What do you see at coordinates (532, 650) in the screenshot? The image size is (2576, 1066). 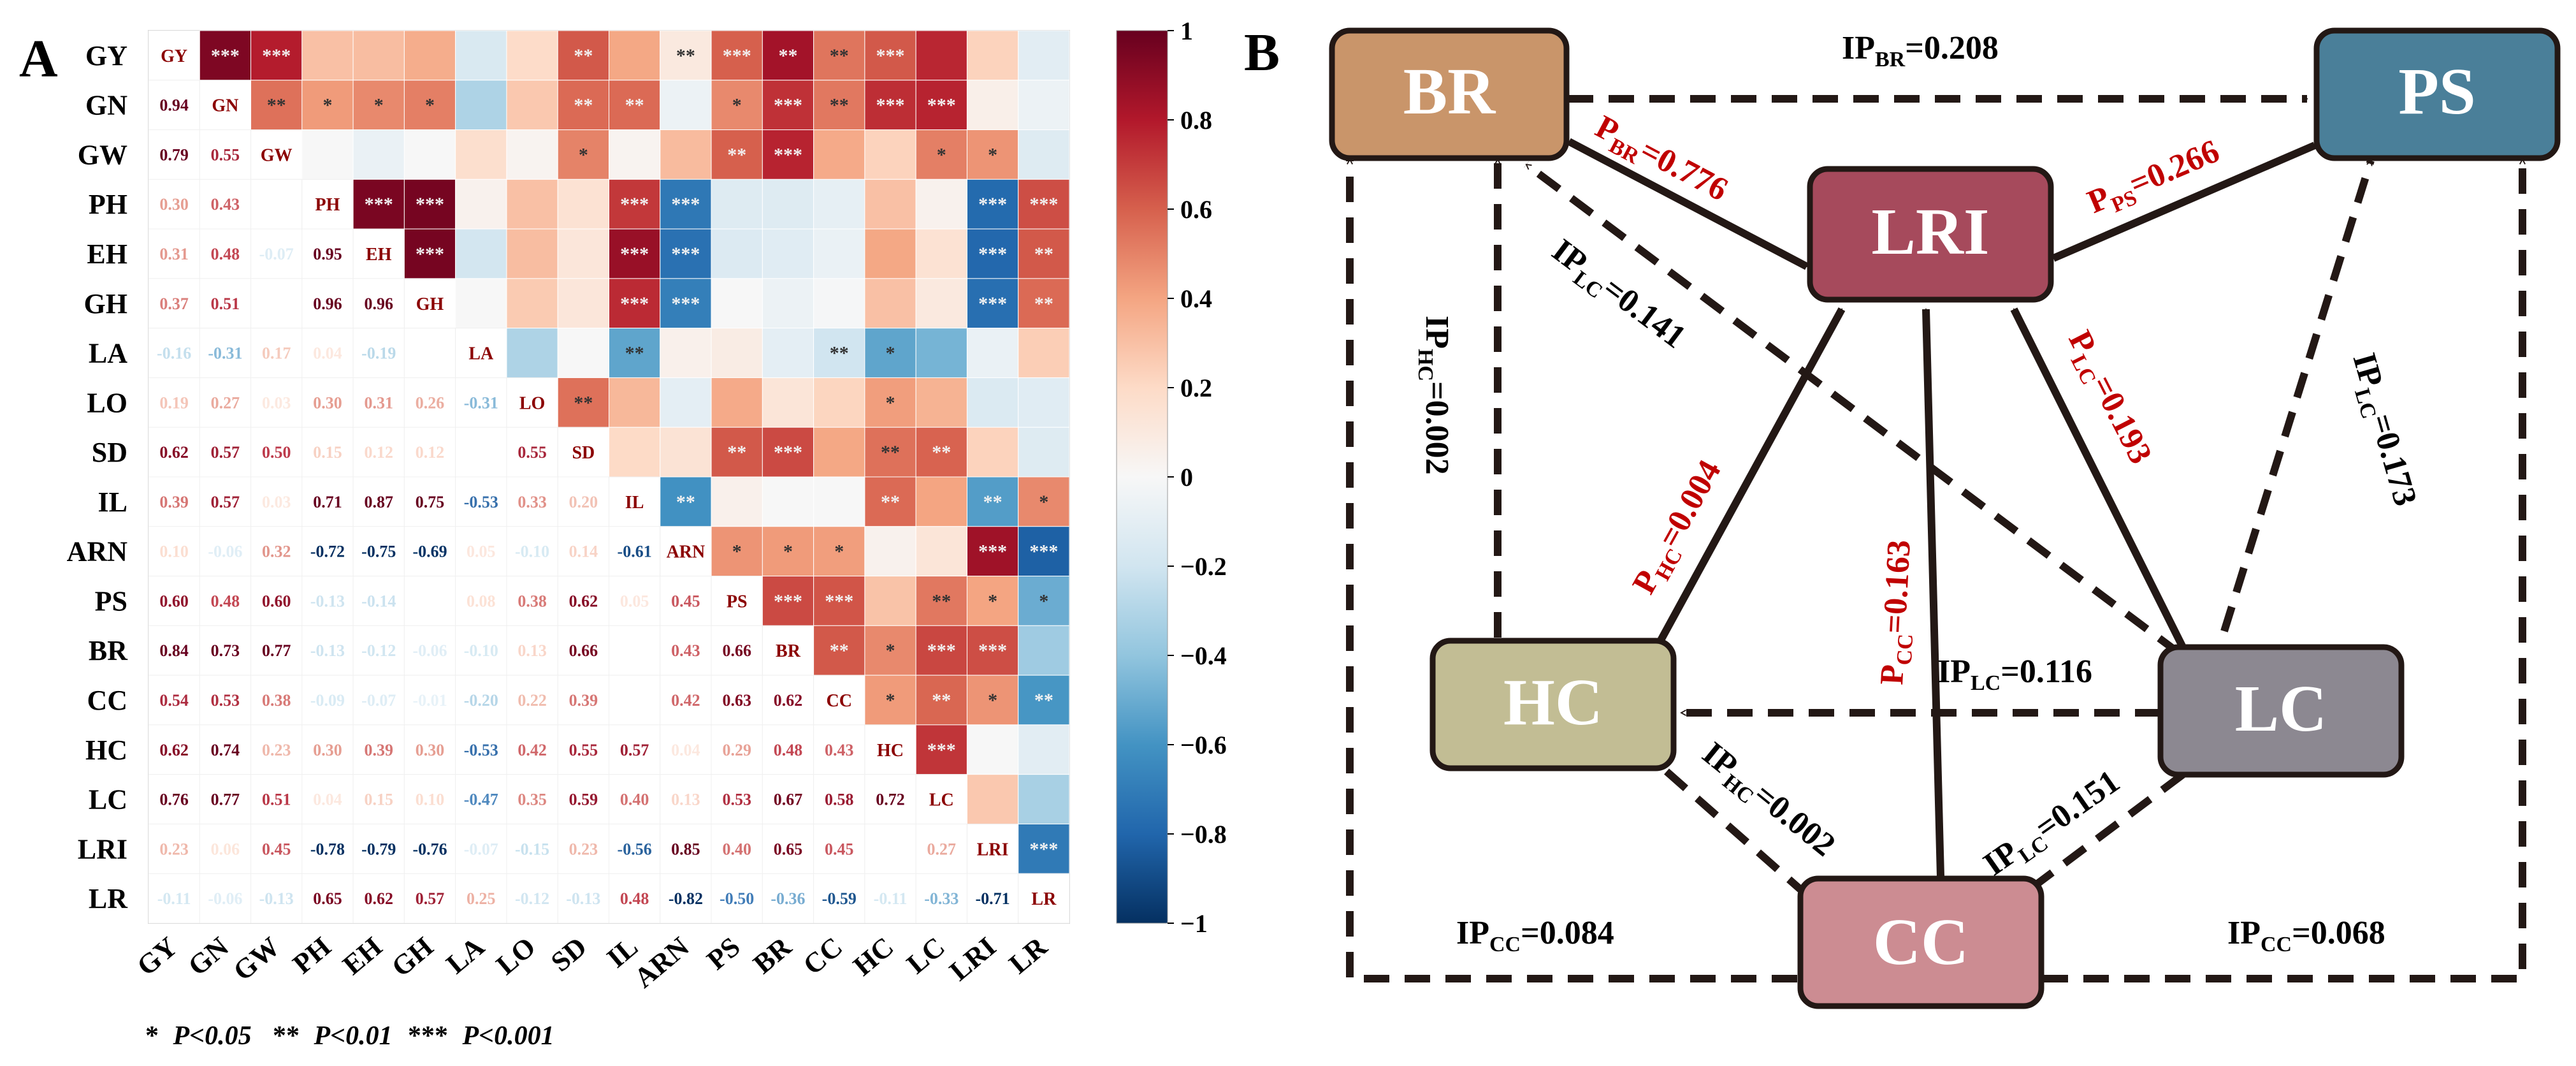 I see `correlation-value: 0.13` at bounding box center [532, 650].